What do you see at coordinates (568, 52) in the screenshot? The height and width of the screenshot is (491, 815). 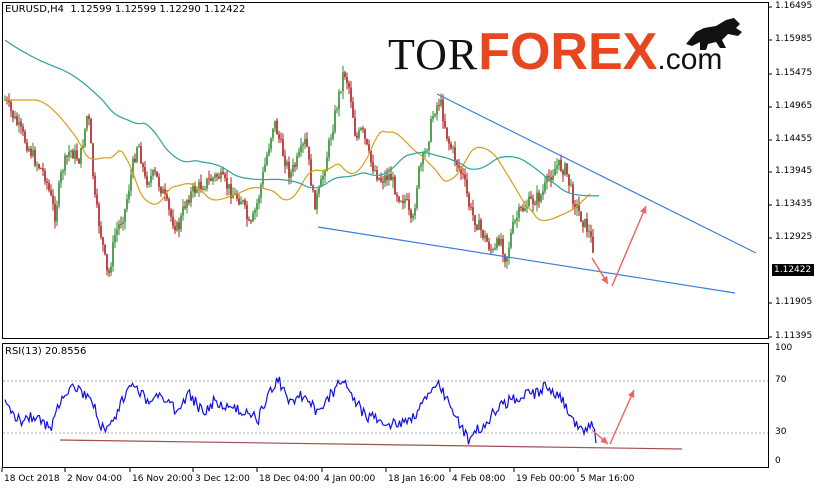 I see `logo-forex: FOREX` at bounding box center [568, 52].